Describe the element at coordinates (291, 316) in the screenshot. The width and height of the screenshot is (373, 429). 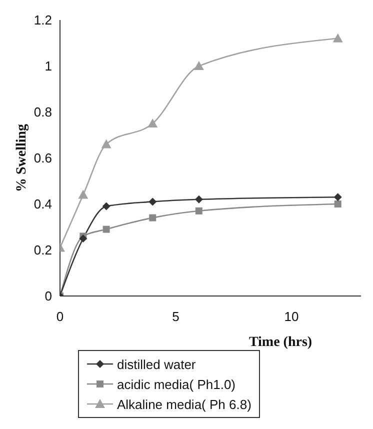
I see `x-tick-label: 10` at that location.